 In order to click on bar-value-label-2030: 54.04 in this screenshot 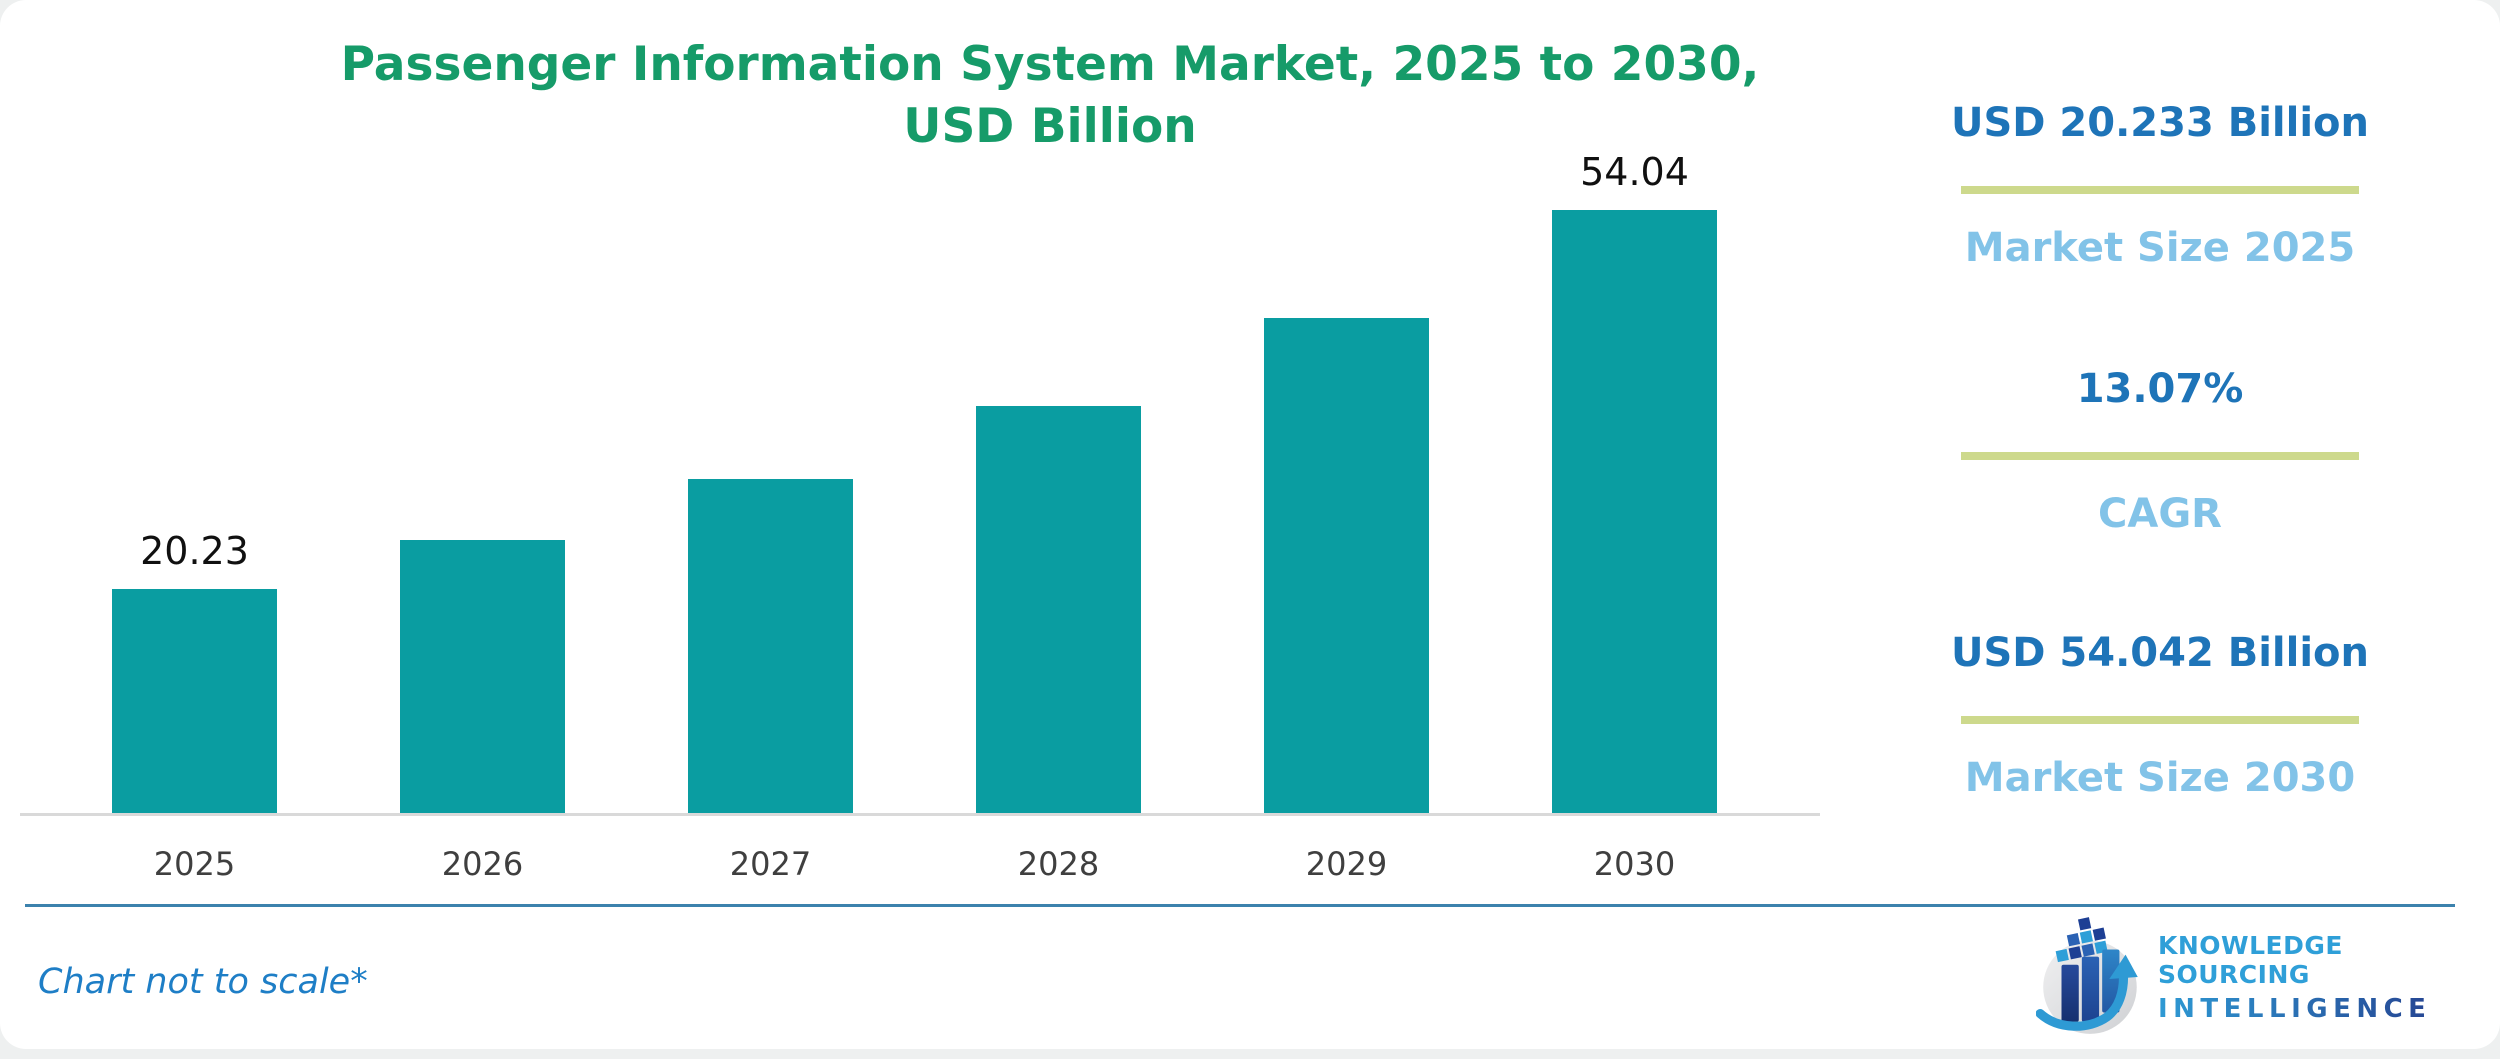, I will do `click(1634, 172)`.